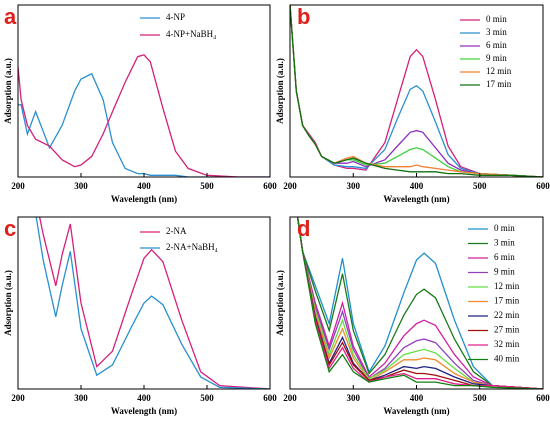 The image size is (550, 421). Describe the element at coordinates (10, 228) in the screenshot. I see `panel-label: c` at that location.